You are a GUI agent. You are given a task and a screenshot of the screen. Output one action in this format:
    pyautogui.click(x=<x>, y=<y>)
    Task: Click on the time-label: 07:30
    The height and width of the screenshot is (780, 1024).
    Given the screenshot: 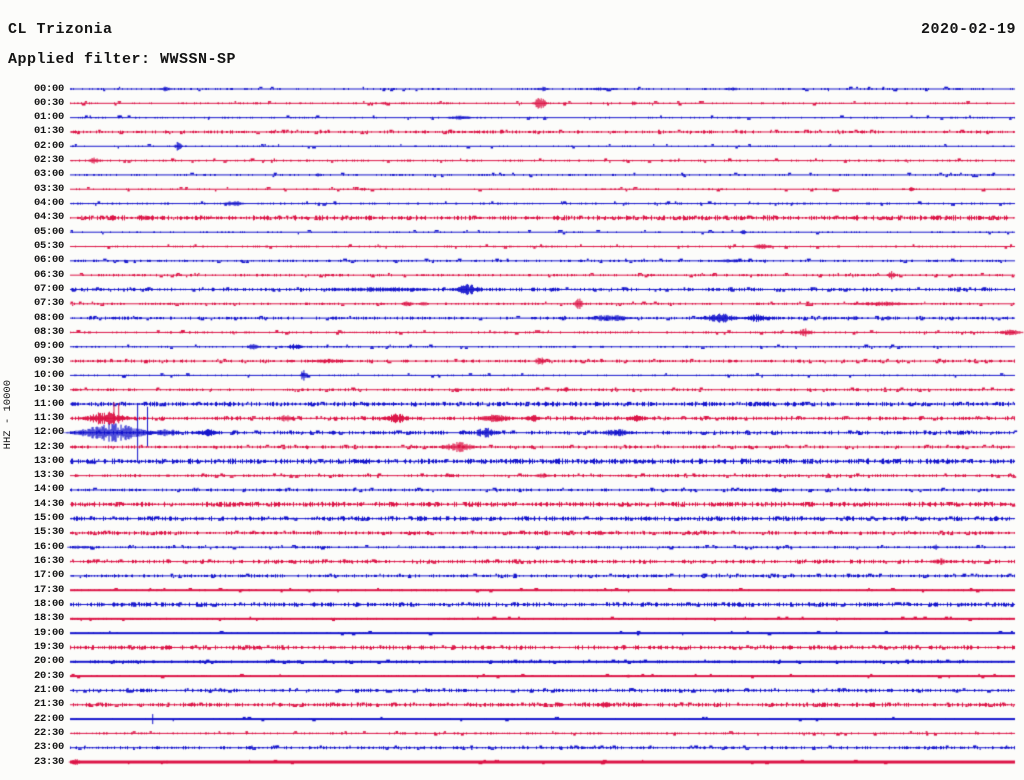 What is the action you would take?
    pyautogui.click(x=48, y=303)
    